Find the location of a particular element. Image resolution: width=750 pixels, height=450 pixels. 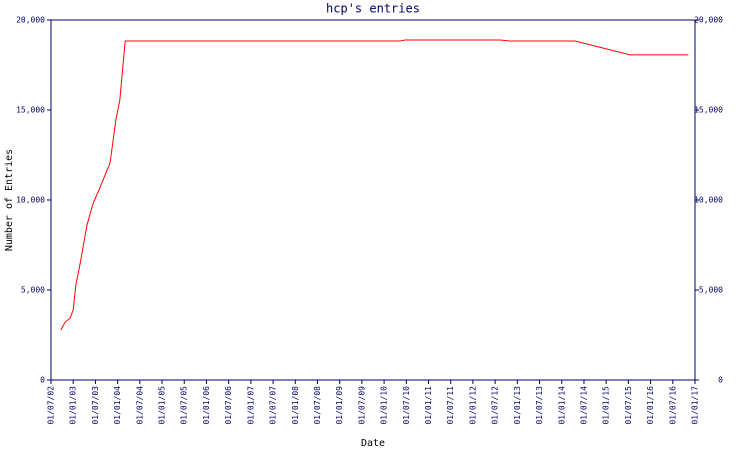

x-tick-label: 01/07/05 is located at coordinates (184, 405).